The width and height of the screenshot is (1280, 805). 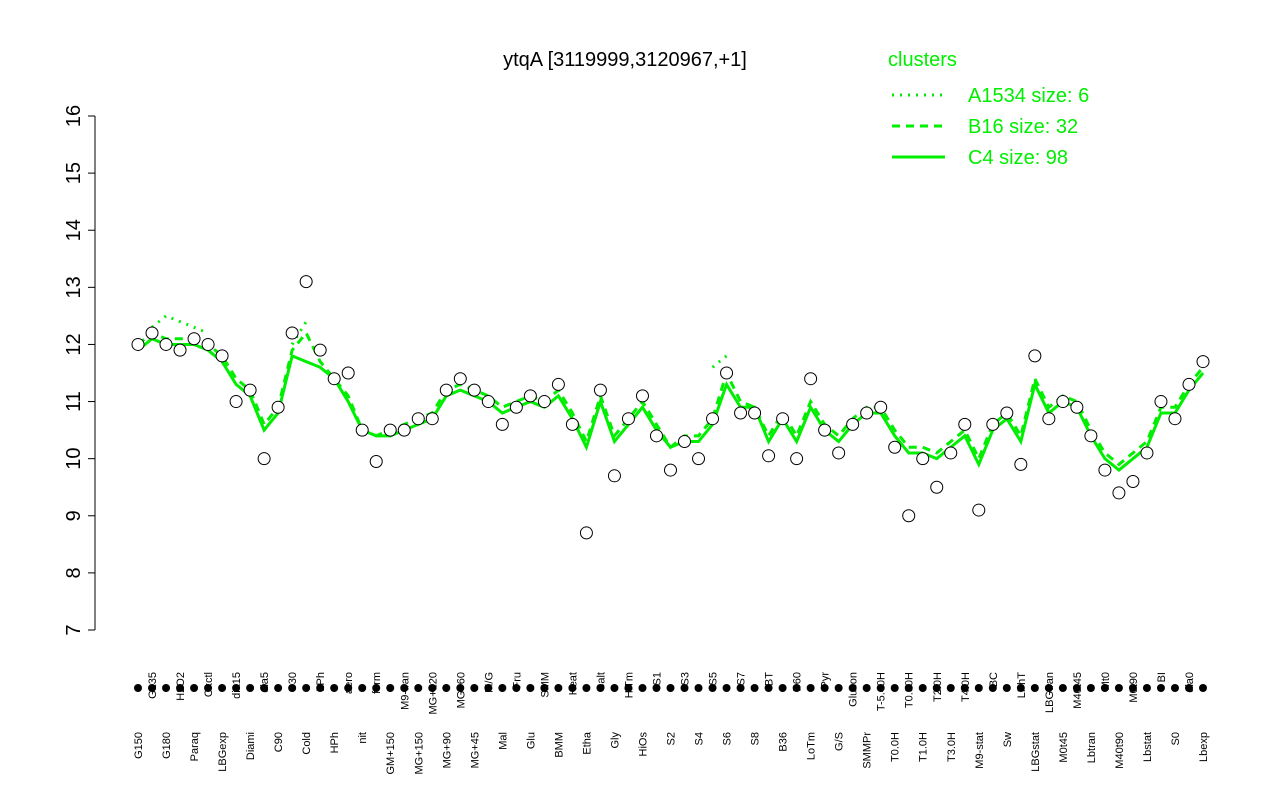 I want to click on x-tick-label: T0.0H, so click(x=896, y=747).